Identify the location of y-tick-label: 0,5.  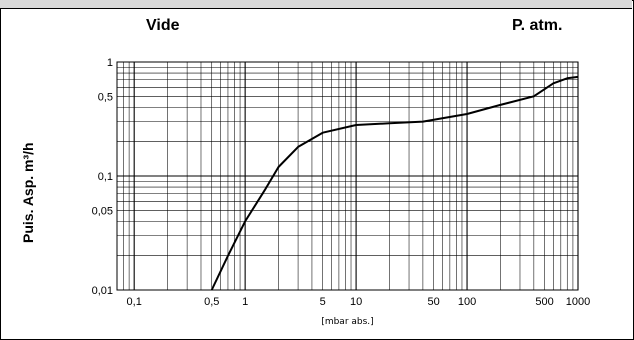
(105, 97).